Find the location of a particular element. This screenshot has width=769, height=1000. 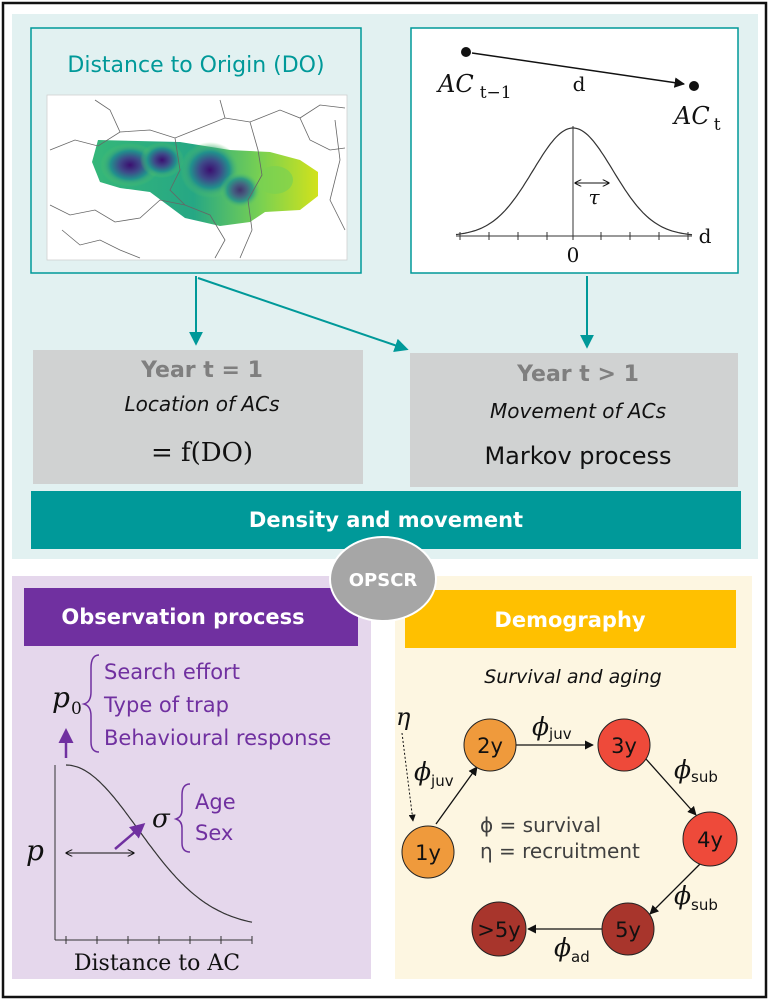

phi-sub-label-1: ϕ is located at coordinates (682, 769).